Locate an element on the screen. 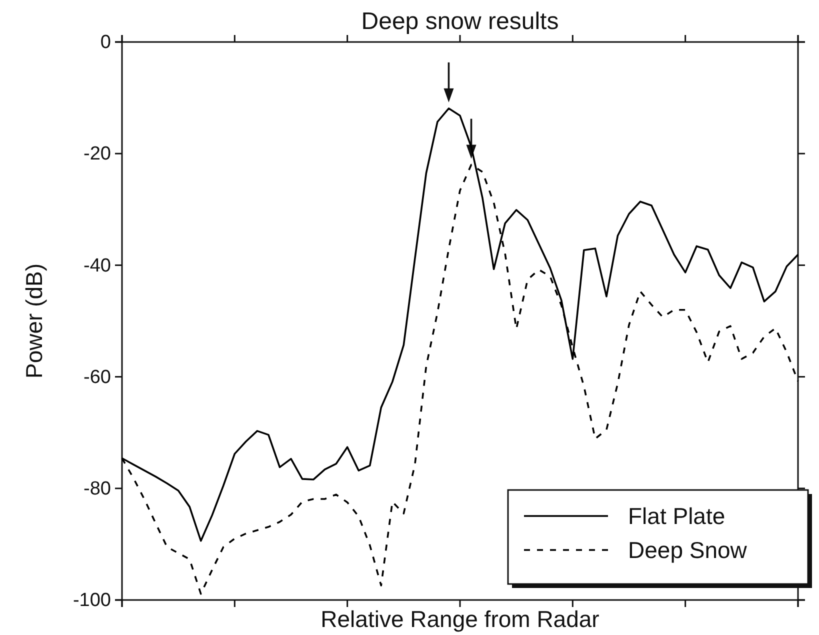 The height and width of the screenshot is (635, 819). y-tick-label: 0 is located at coordinates (105, 43).